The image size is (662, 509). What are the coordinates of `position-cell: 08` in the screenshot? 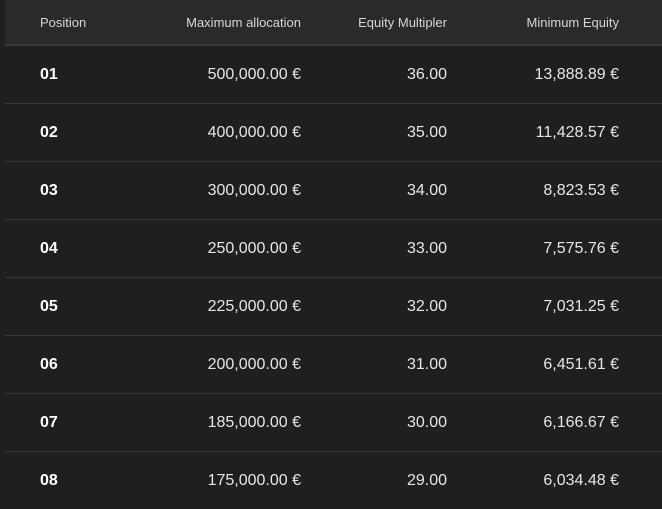 It's located at (49, 480).